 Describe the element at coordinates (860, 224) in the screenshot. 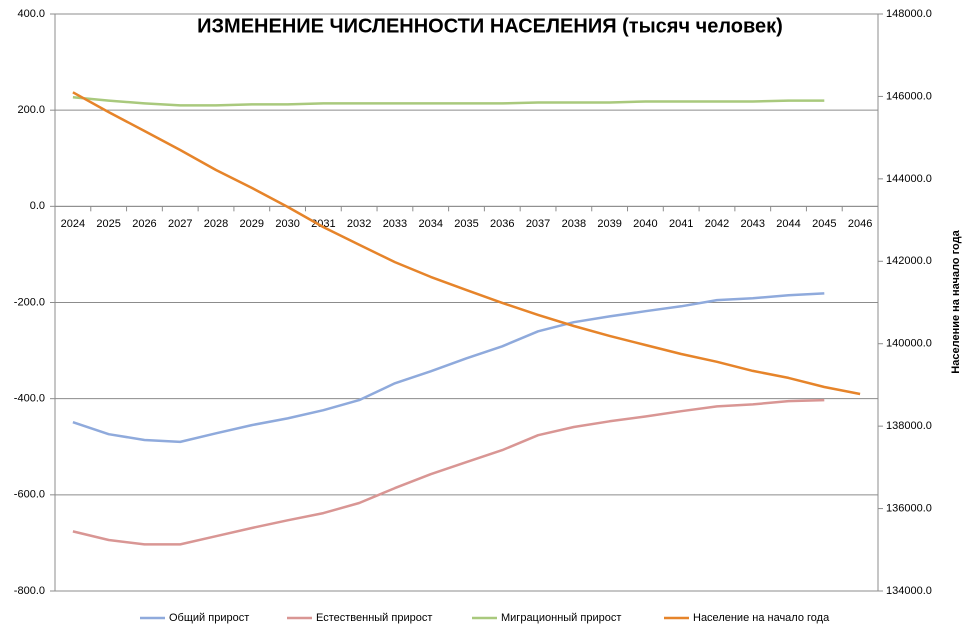

I see `x-tick-label: 2046` at that location.